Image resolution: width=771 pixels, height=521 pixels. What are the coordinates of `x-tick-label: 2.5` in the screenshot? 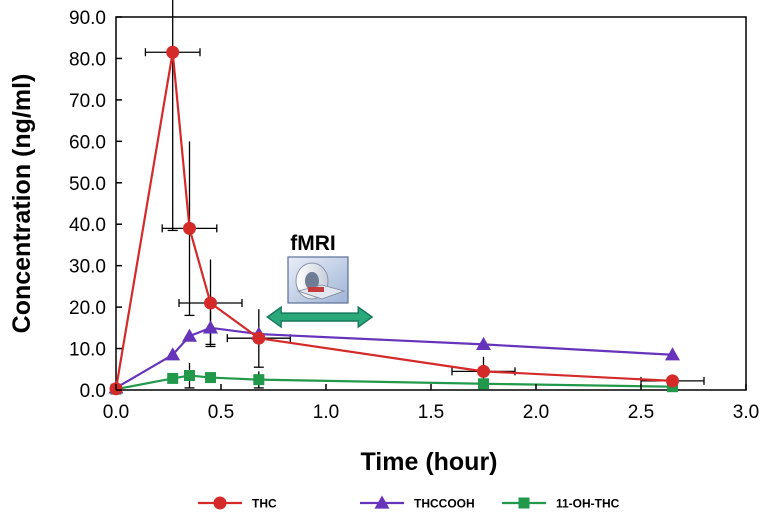 It's located at (641, 412).